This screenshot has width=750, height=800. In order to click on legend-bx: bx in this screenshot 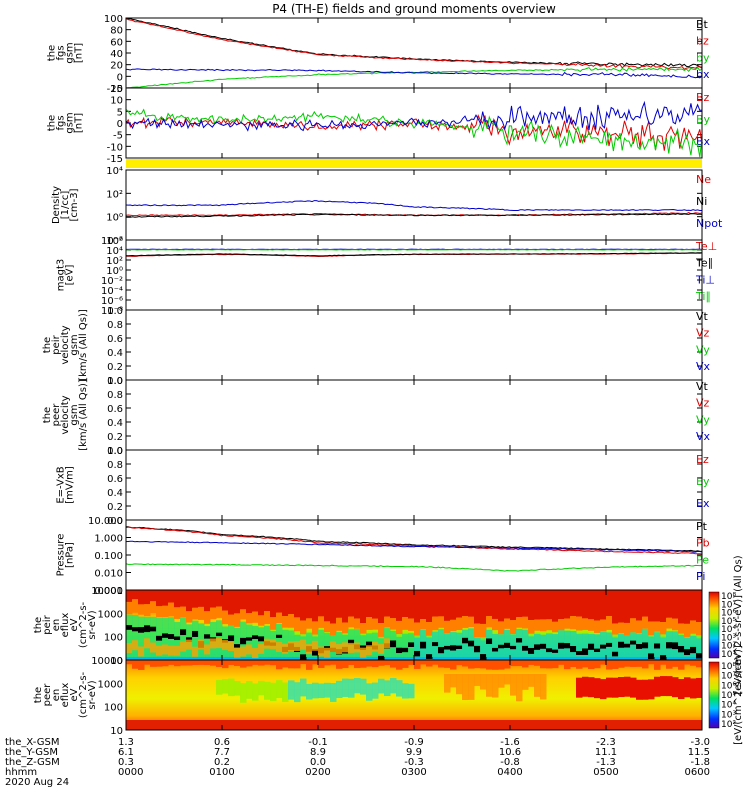, I will do `click(703, 74)`.